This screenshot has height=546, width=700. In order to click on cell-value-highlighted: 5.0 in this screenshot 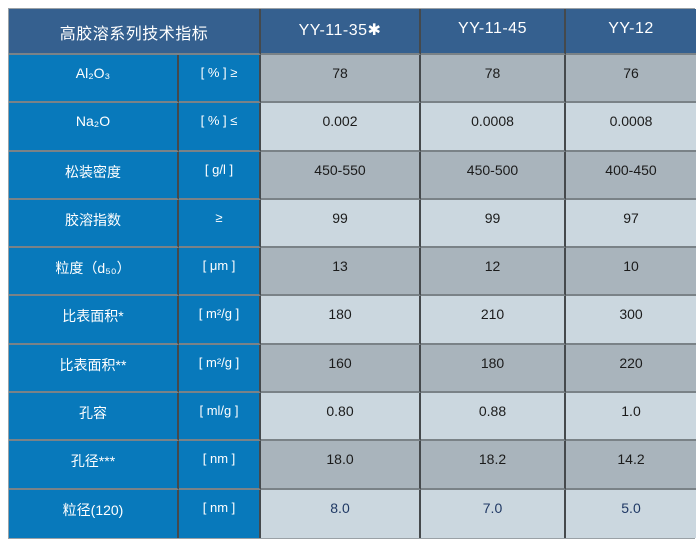, I will do `click(631, 513)`.